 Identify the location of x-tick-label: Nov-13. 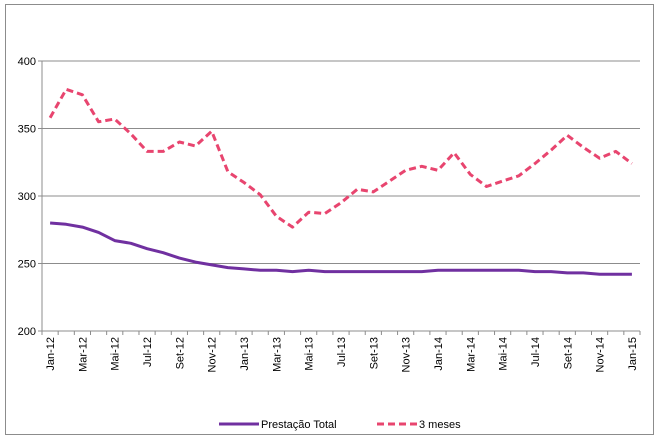
(407, 354).